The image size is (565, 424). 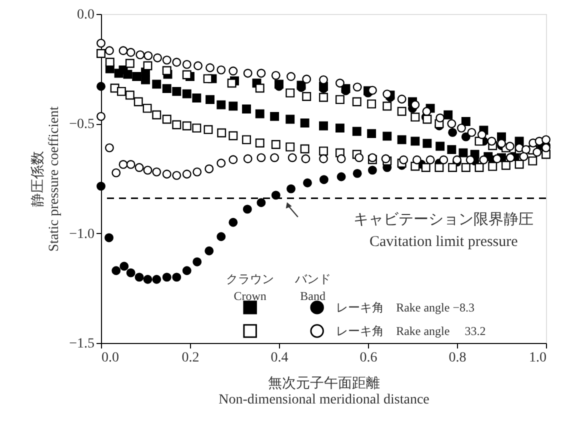 What do you see at coordinates (324, 392) in the screenshot?
I see `x-axis-title: 無次元子午面距離 Non-dimensional meridional distance` at bounding box center [324, 392].